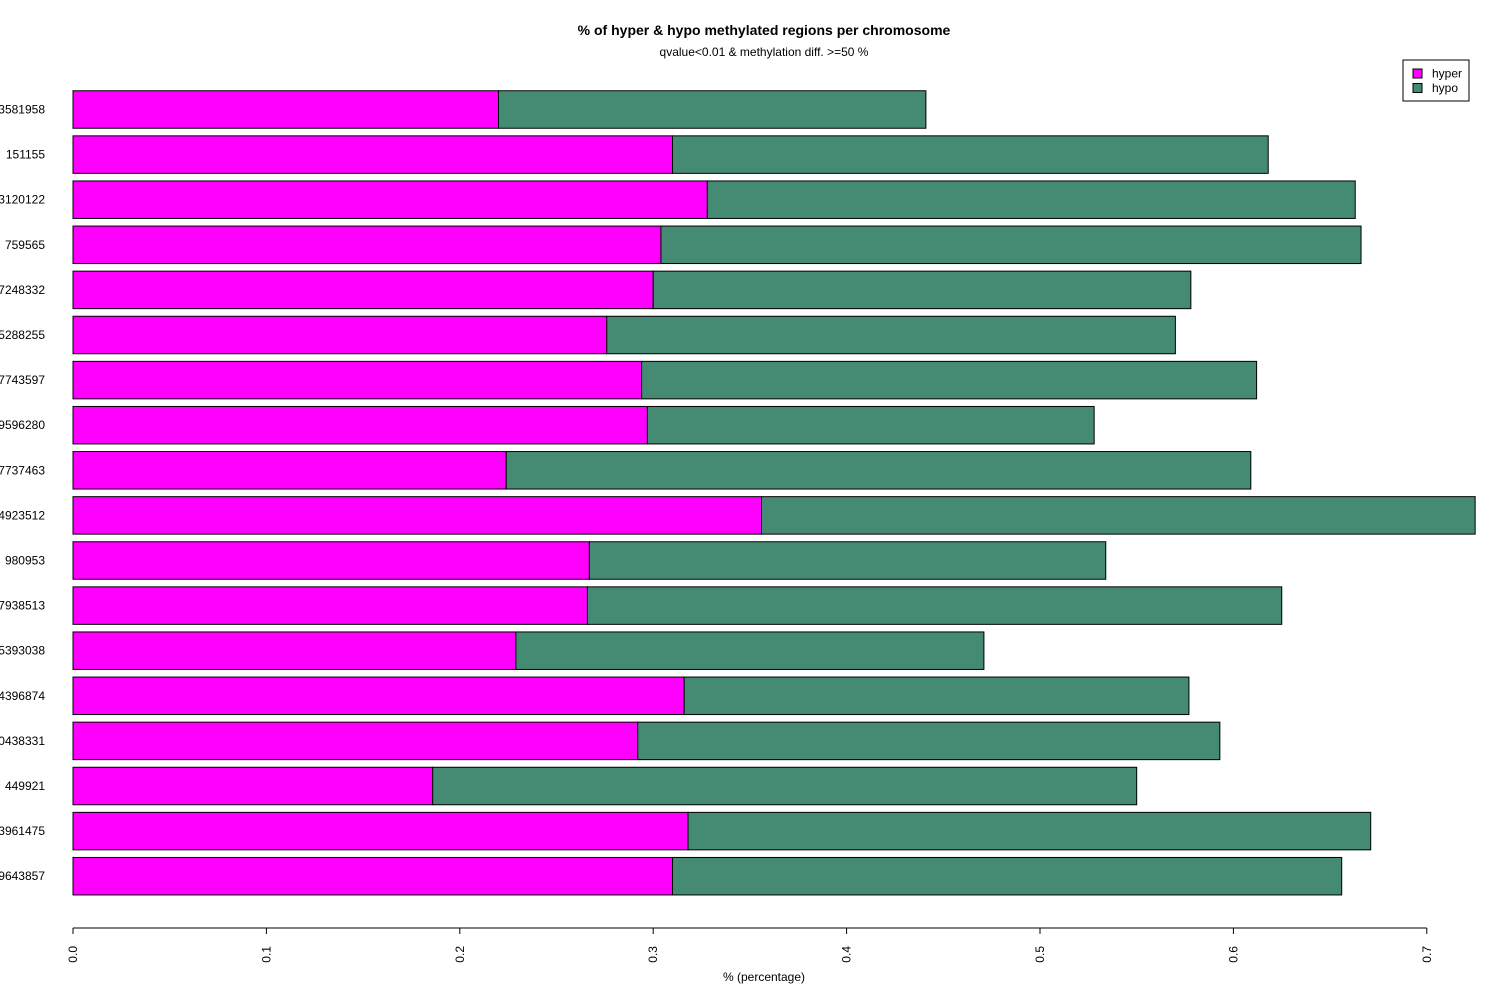 The height and width of the screenshot is (1000, 1500). I want to click on y-tick-label-14: 0438331, so click(22, 741).